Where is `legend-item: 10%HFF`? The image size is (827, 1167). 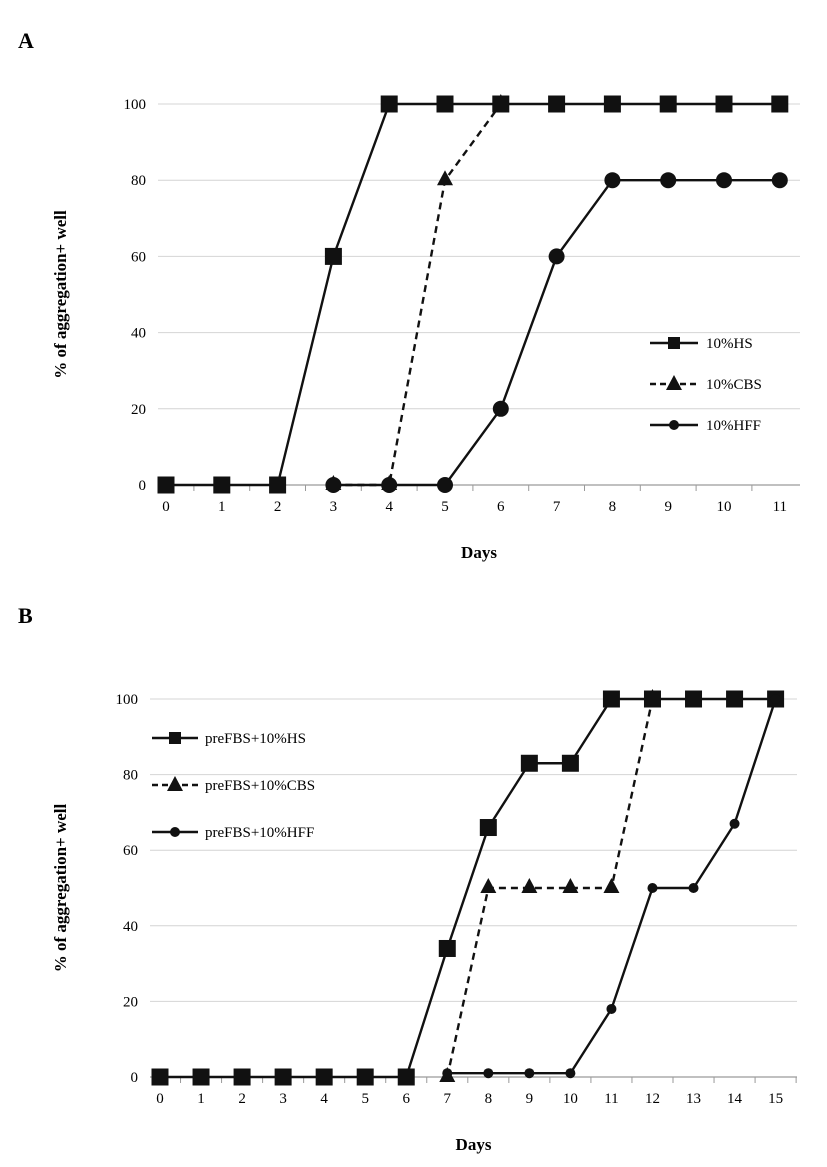 legend-item: 10%HFF is located at coordinates (705, 426).